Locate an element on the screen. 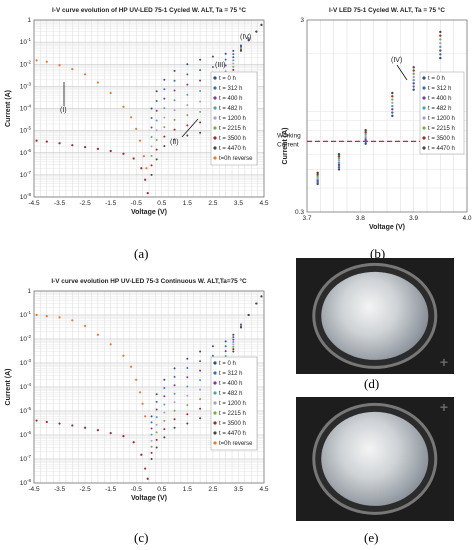  x-tick-label: 3.7 is located at coordinates (306, 218).